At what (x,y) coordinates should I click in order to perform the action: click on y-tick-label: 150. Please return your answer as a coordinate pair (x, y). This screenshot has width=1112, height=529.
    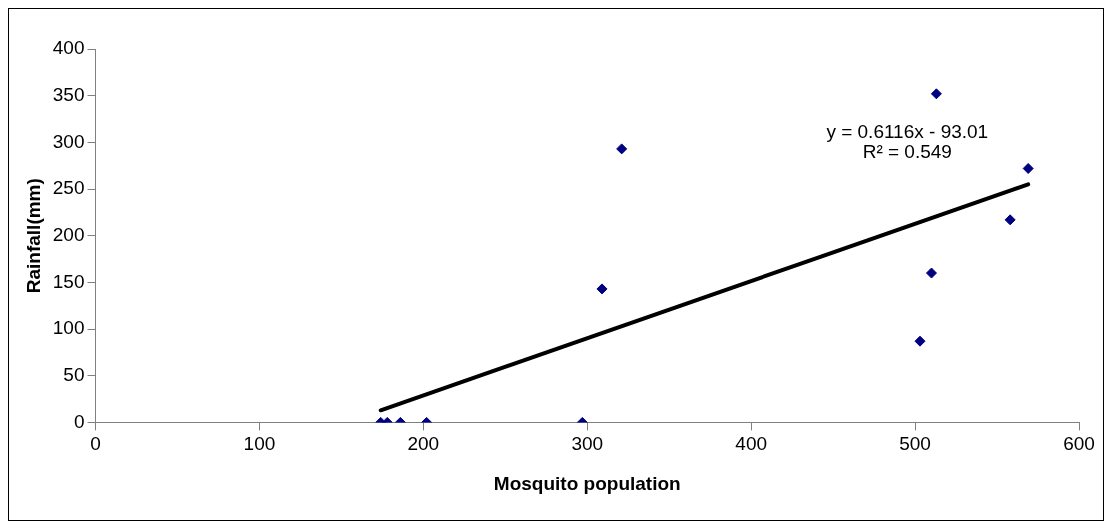
    Looking at the image, I should click on (68, 281).